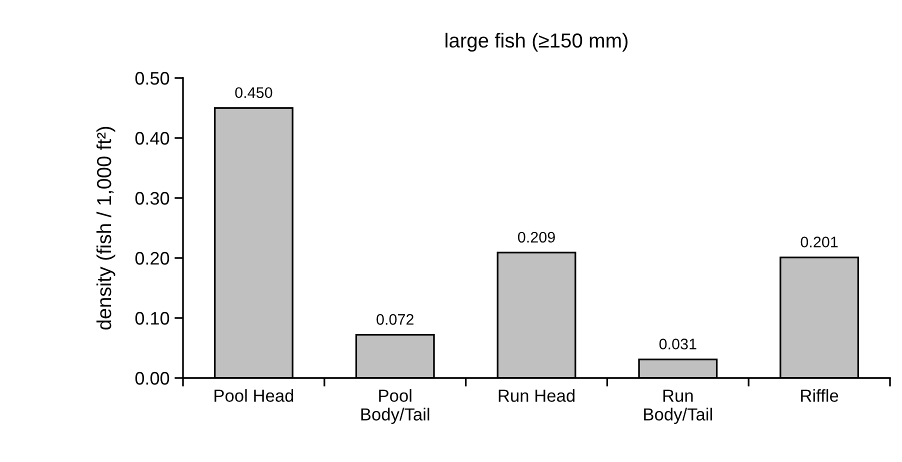 The image size is (902, 462). I want to click on data-label: 0.450, so click(253, 92).